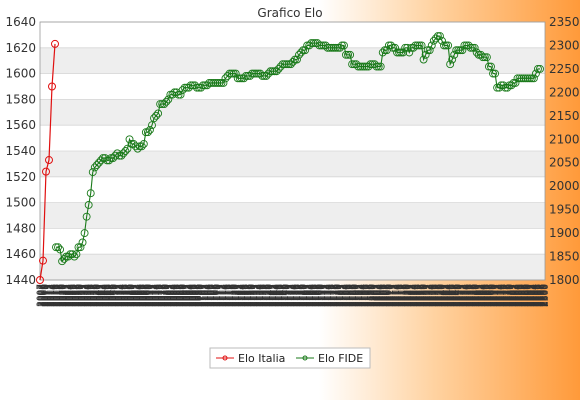  Describe the element at coordinates (444, 295) in the screenshot. I see `x-tick-label: 2241` at that location.